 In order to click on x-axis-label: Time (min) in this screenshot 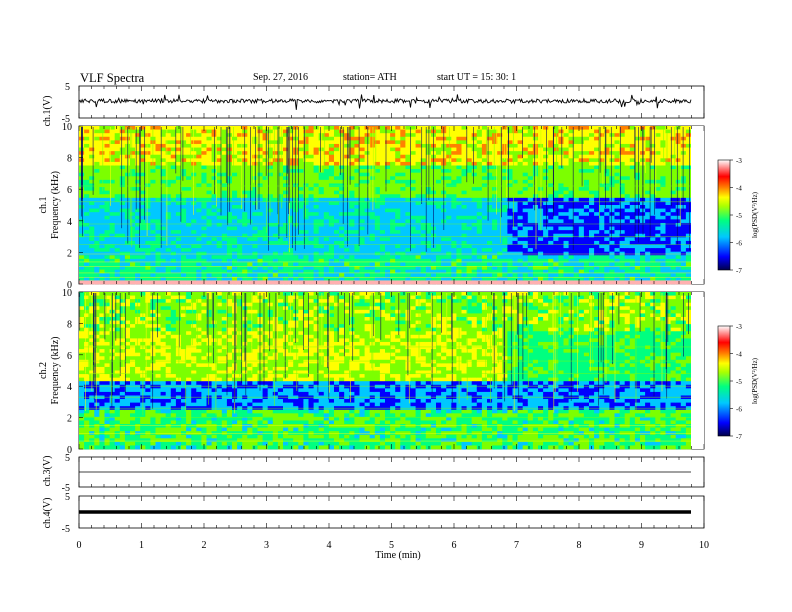, I will do `click(397, 555)`.